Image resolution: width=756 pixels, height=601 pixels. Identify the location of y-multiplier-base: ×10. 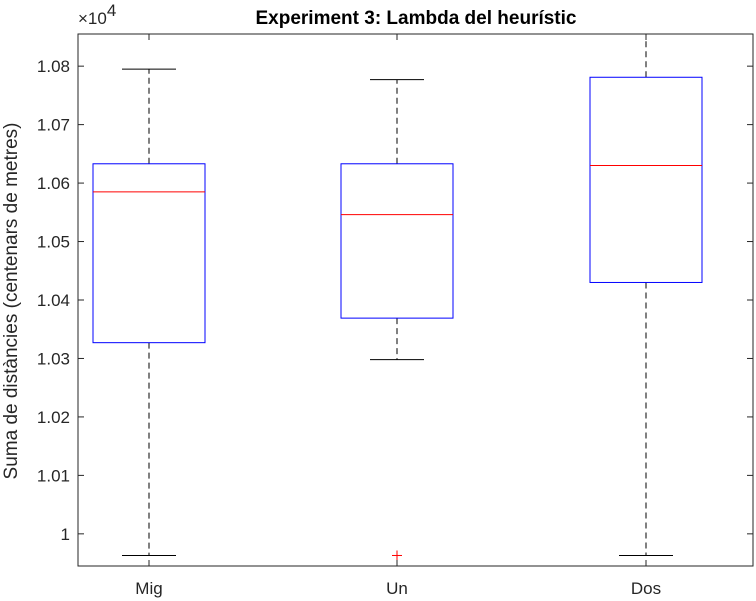
(92, 18).